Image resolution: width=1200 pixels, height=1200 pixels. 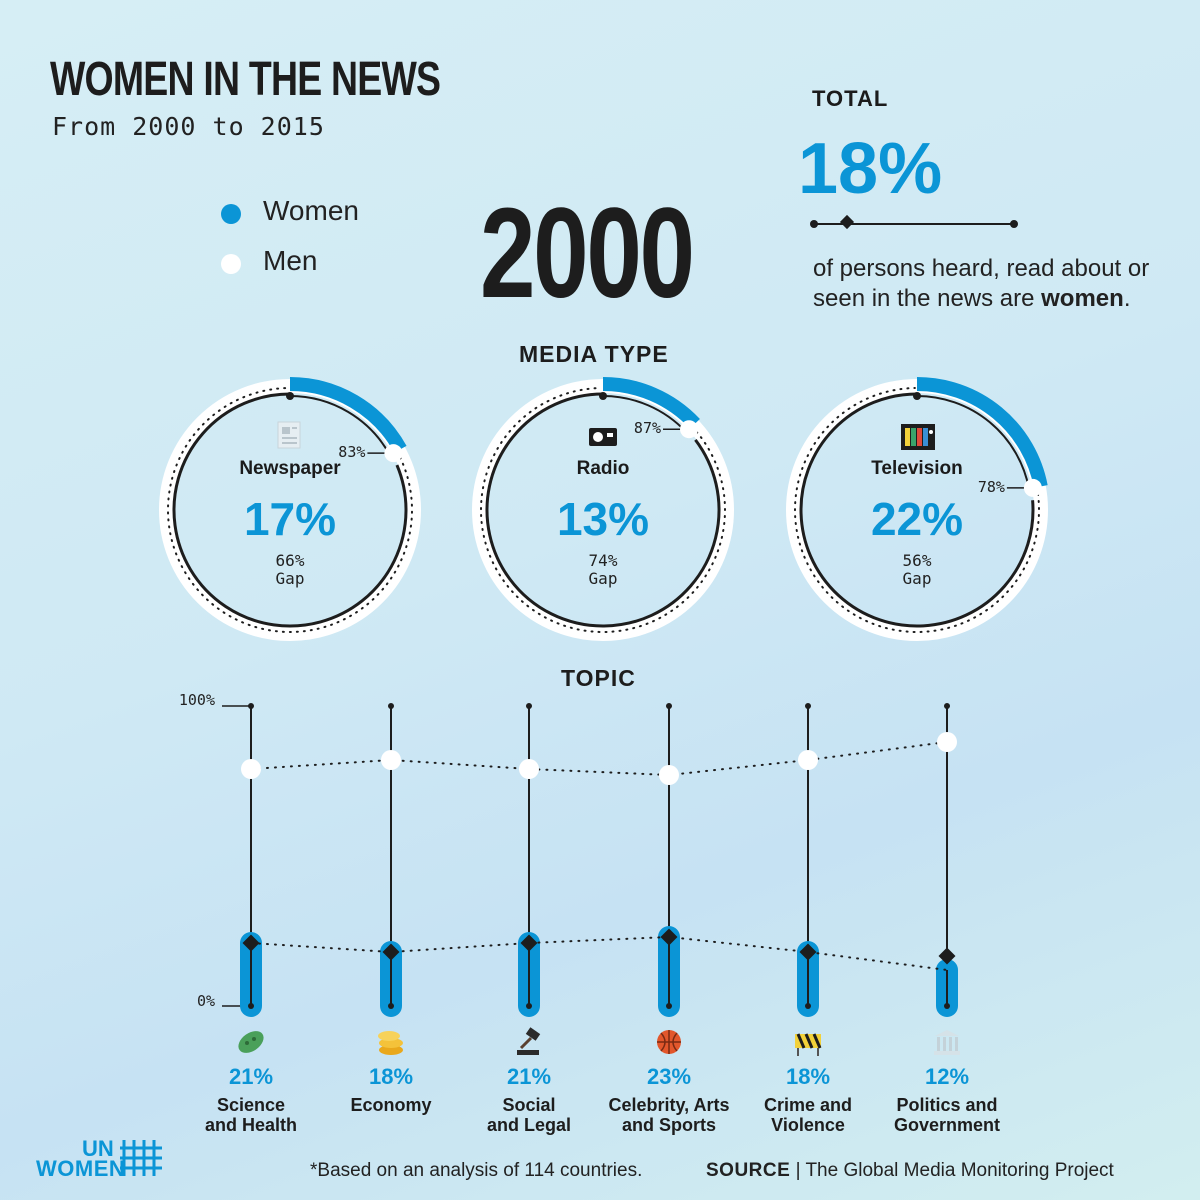 What do you see at coordinates (599, 953) in the screenshot?
I see `women-trend-line` at bounding box center [599, 953].